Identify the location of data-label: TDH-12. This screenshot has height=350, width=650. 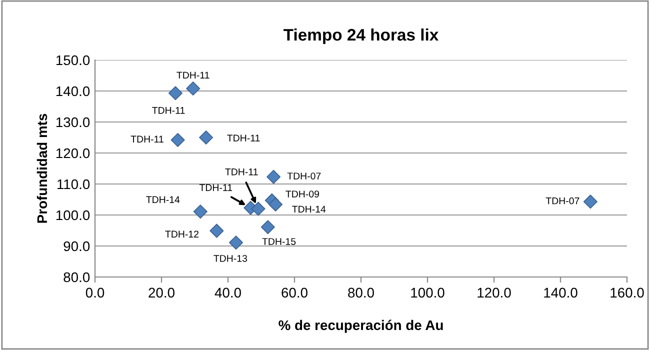
(181, 234).